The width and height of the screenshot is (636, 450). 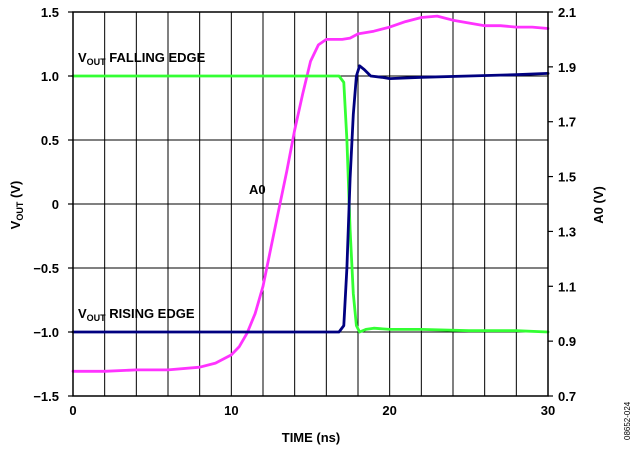 I want to click on y-axis-right-title: A0 (V), so click(x=598, y=205).